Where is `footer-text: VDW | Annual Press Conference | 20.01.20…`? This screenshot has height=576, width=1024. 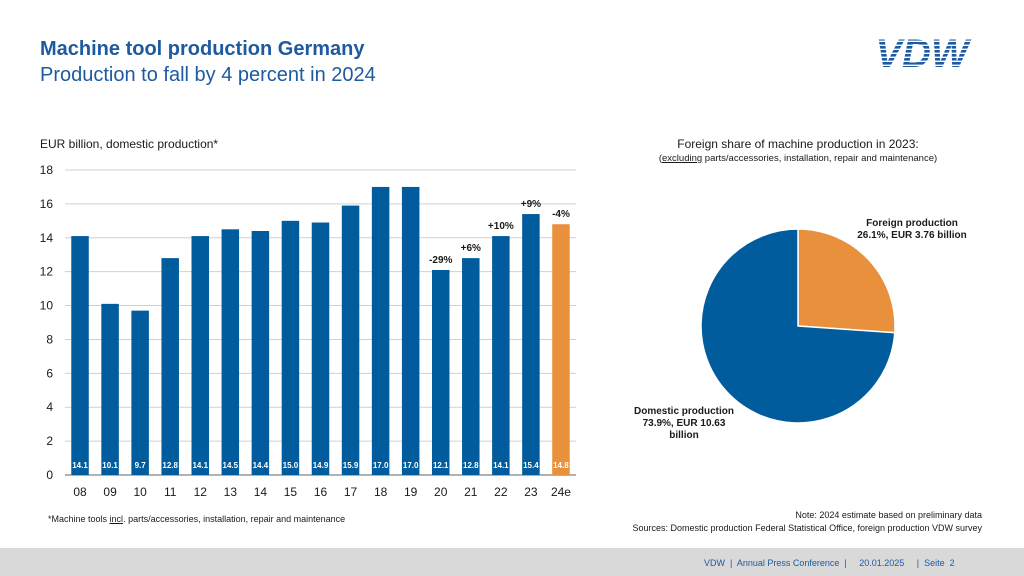
footer-text: VDW | Annual Press Conference | 20.01.20… is located at coordinates (829, 563).